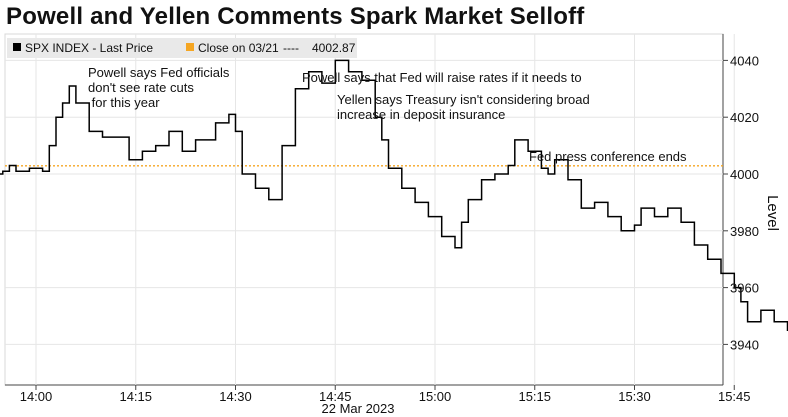 This screenshot has width=788, height=417. Describe the element at coordinates (744, 344) in the screenshot. I see `y-tick-label-3940: 3940` at that location.